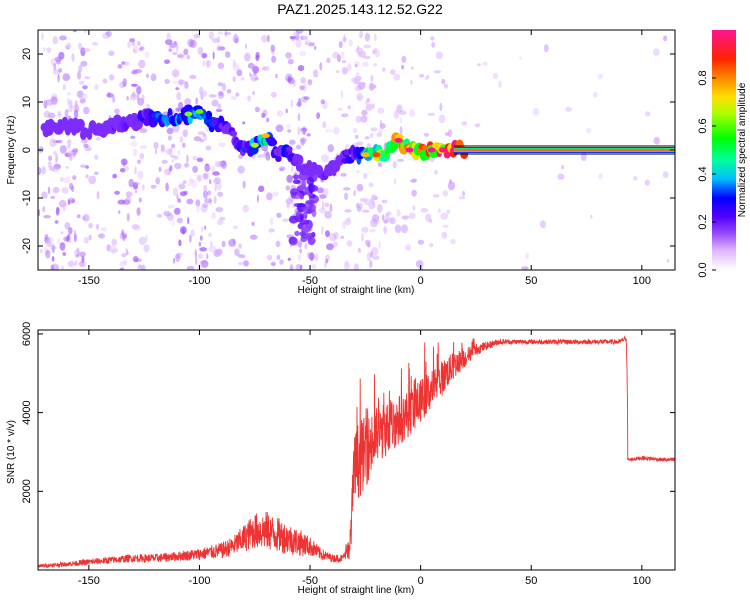 This screenshot has height=600, width=750. I want to click on spectrogram-cell, so click(302, 234).